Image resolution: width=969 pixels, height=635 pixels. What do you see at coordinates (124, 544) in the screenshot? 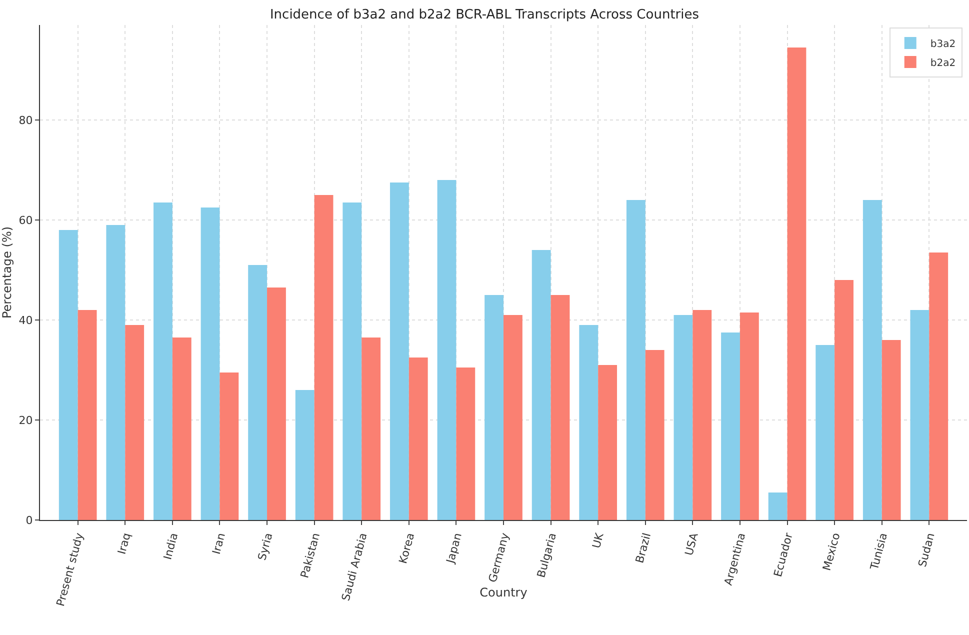
I see `x-tick-label: Iraq` at bounding box center [124, 544].